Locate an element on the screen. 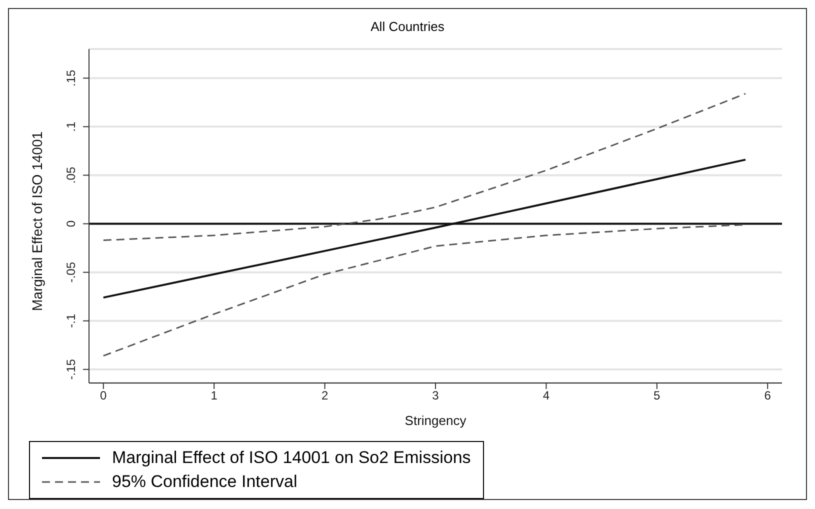 The width and height of the screenshot is (815, 509). y-tick-label: .05 is located at coordinates (71, 175).